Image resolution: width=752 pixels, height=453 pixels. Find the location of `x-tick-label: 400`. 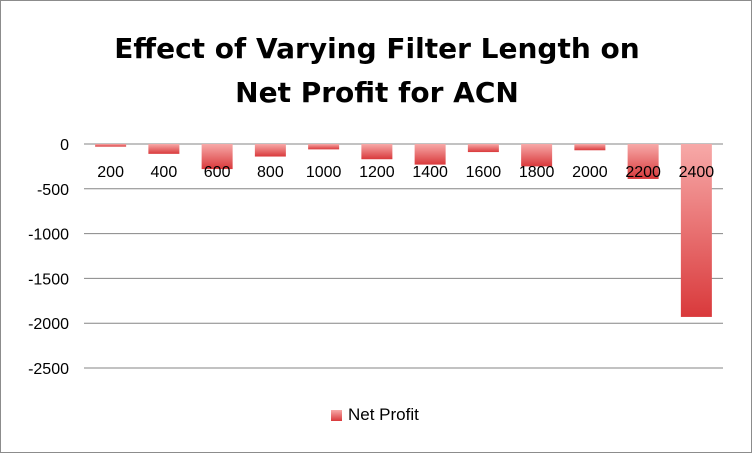

x-tick-label: 400 is located at coordinates (164, 172).